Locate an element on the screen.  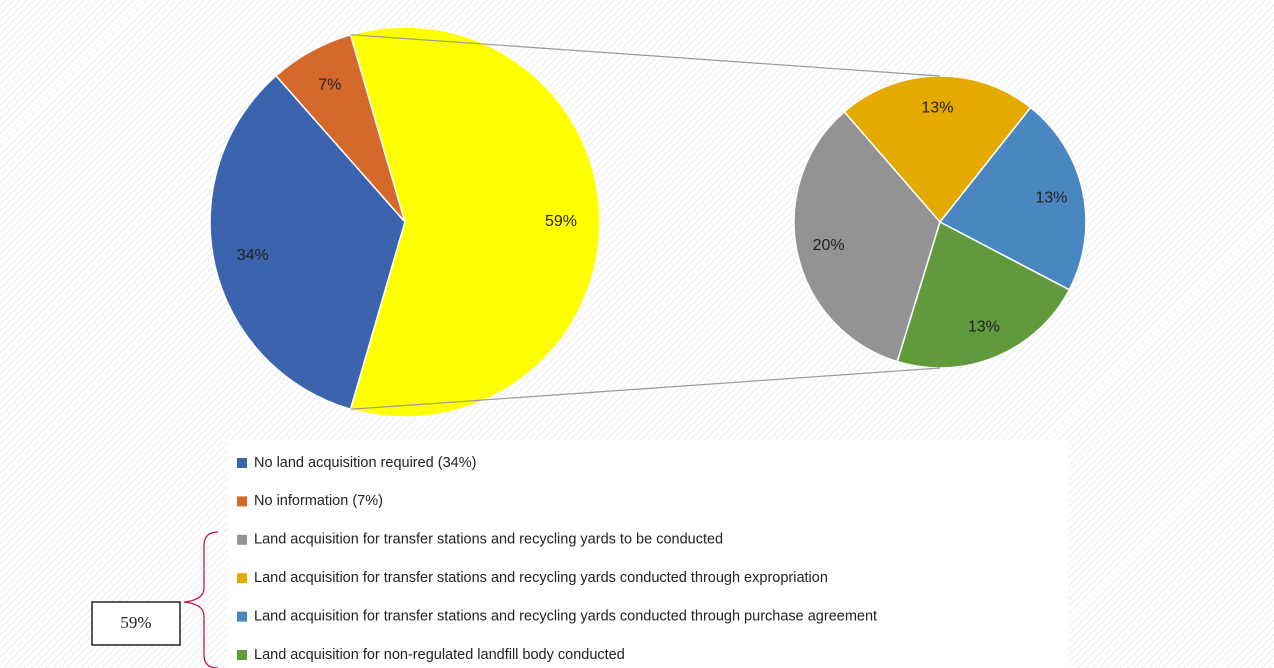
data-label: 59% is located at coordinates (561, 221).